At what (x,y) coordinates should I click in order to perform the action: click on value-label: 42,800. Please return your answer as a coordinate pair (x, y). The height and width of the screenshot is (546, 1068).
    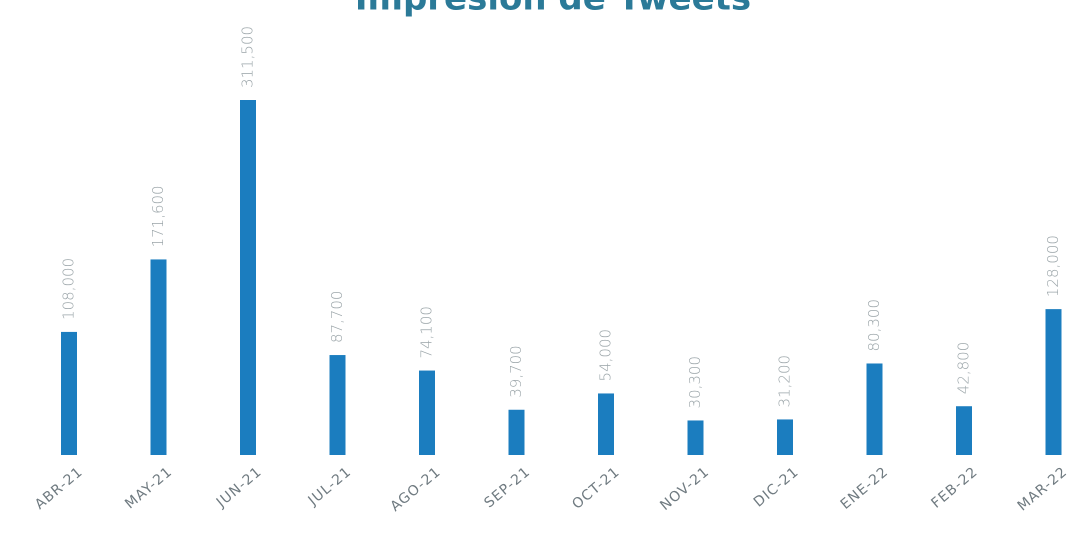
    Looking at the image, I should click on (964, 368).